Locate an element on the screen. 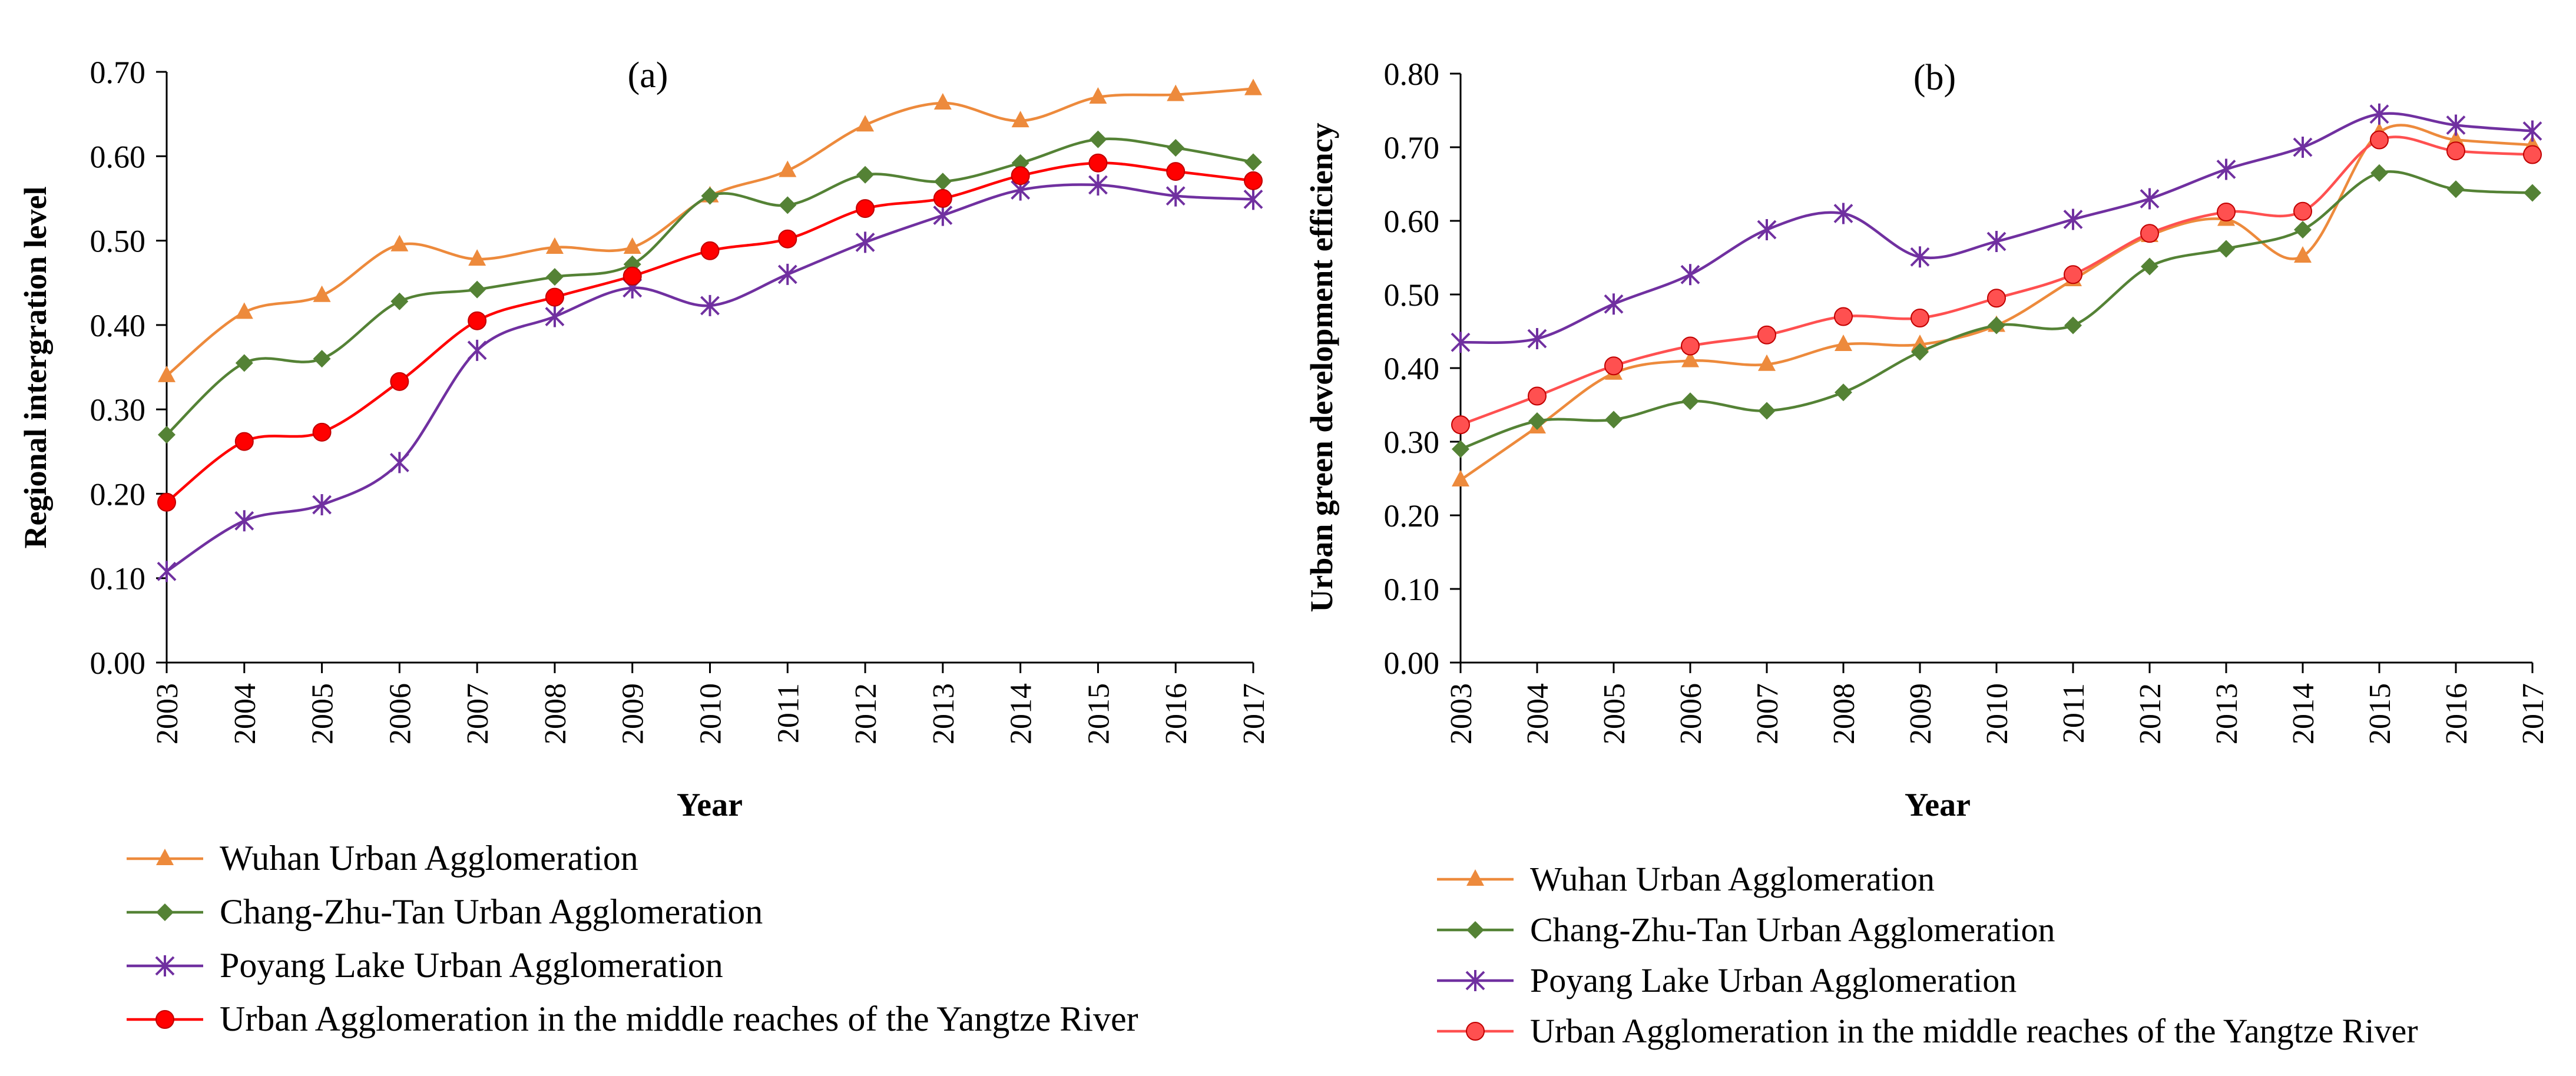 The height and width of the screenshot is (1076, 2576). chart-a-y-tick-label: 0.00 is located at coordinates (118, 663).